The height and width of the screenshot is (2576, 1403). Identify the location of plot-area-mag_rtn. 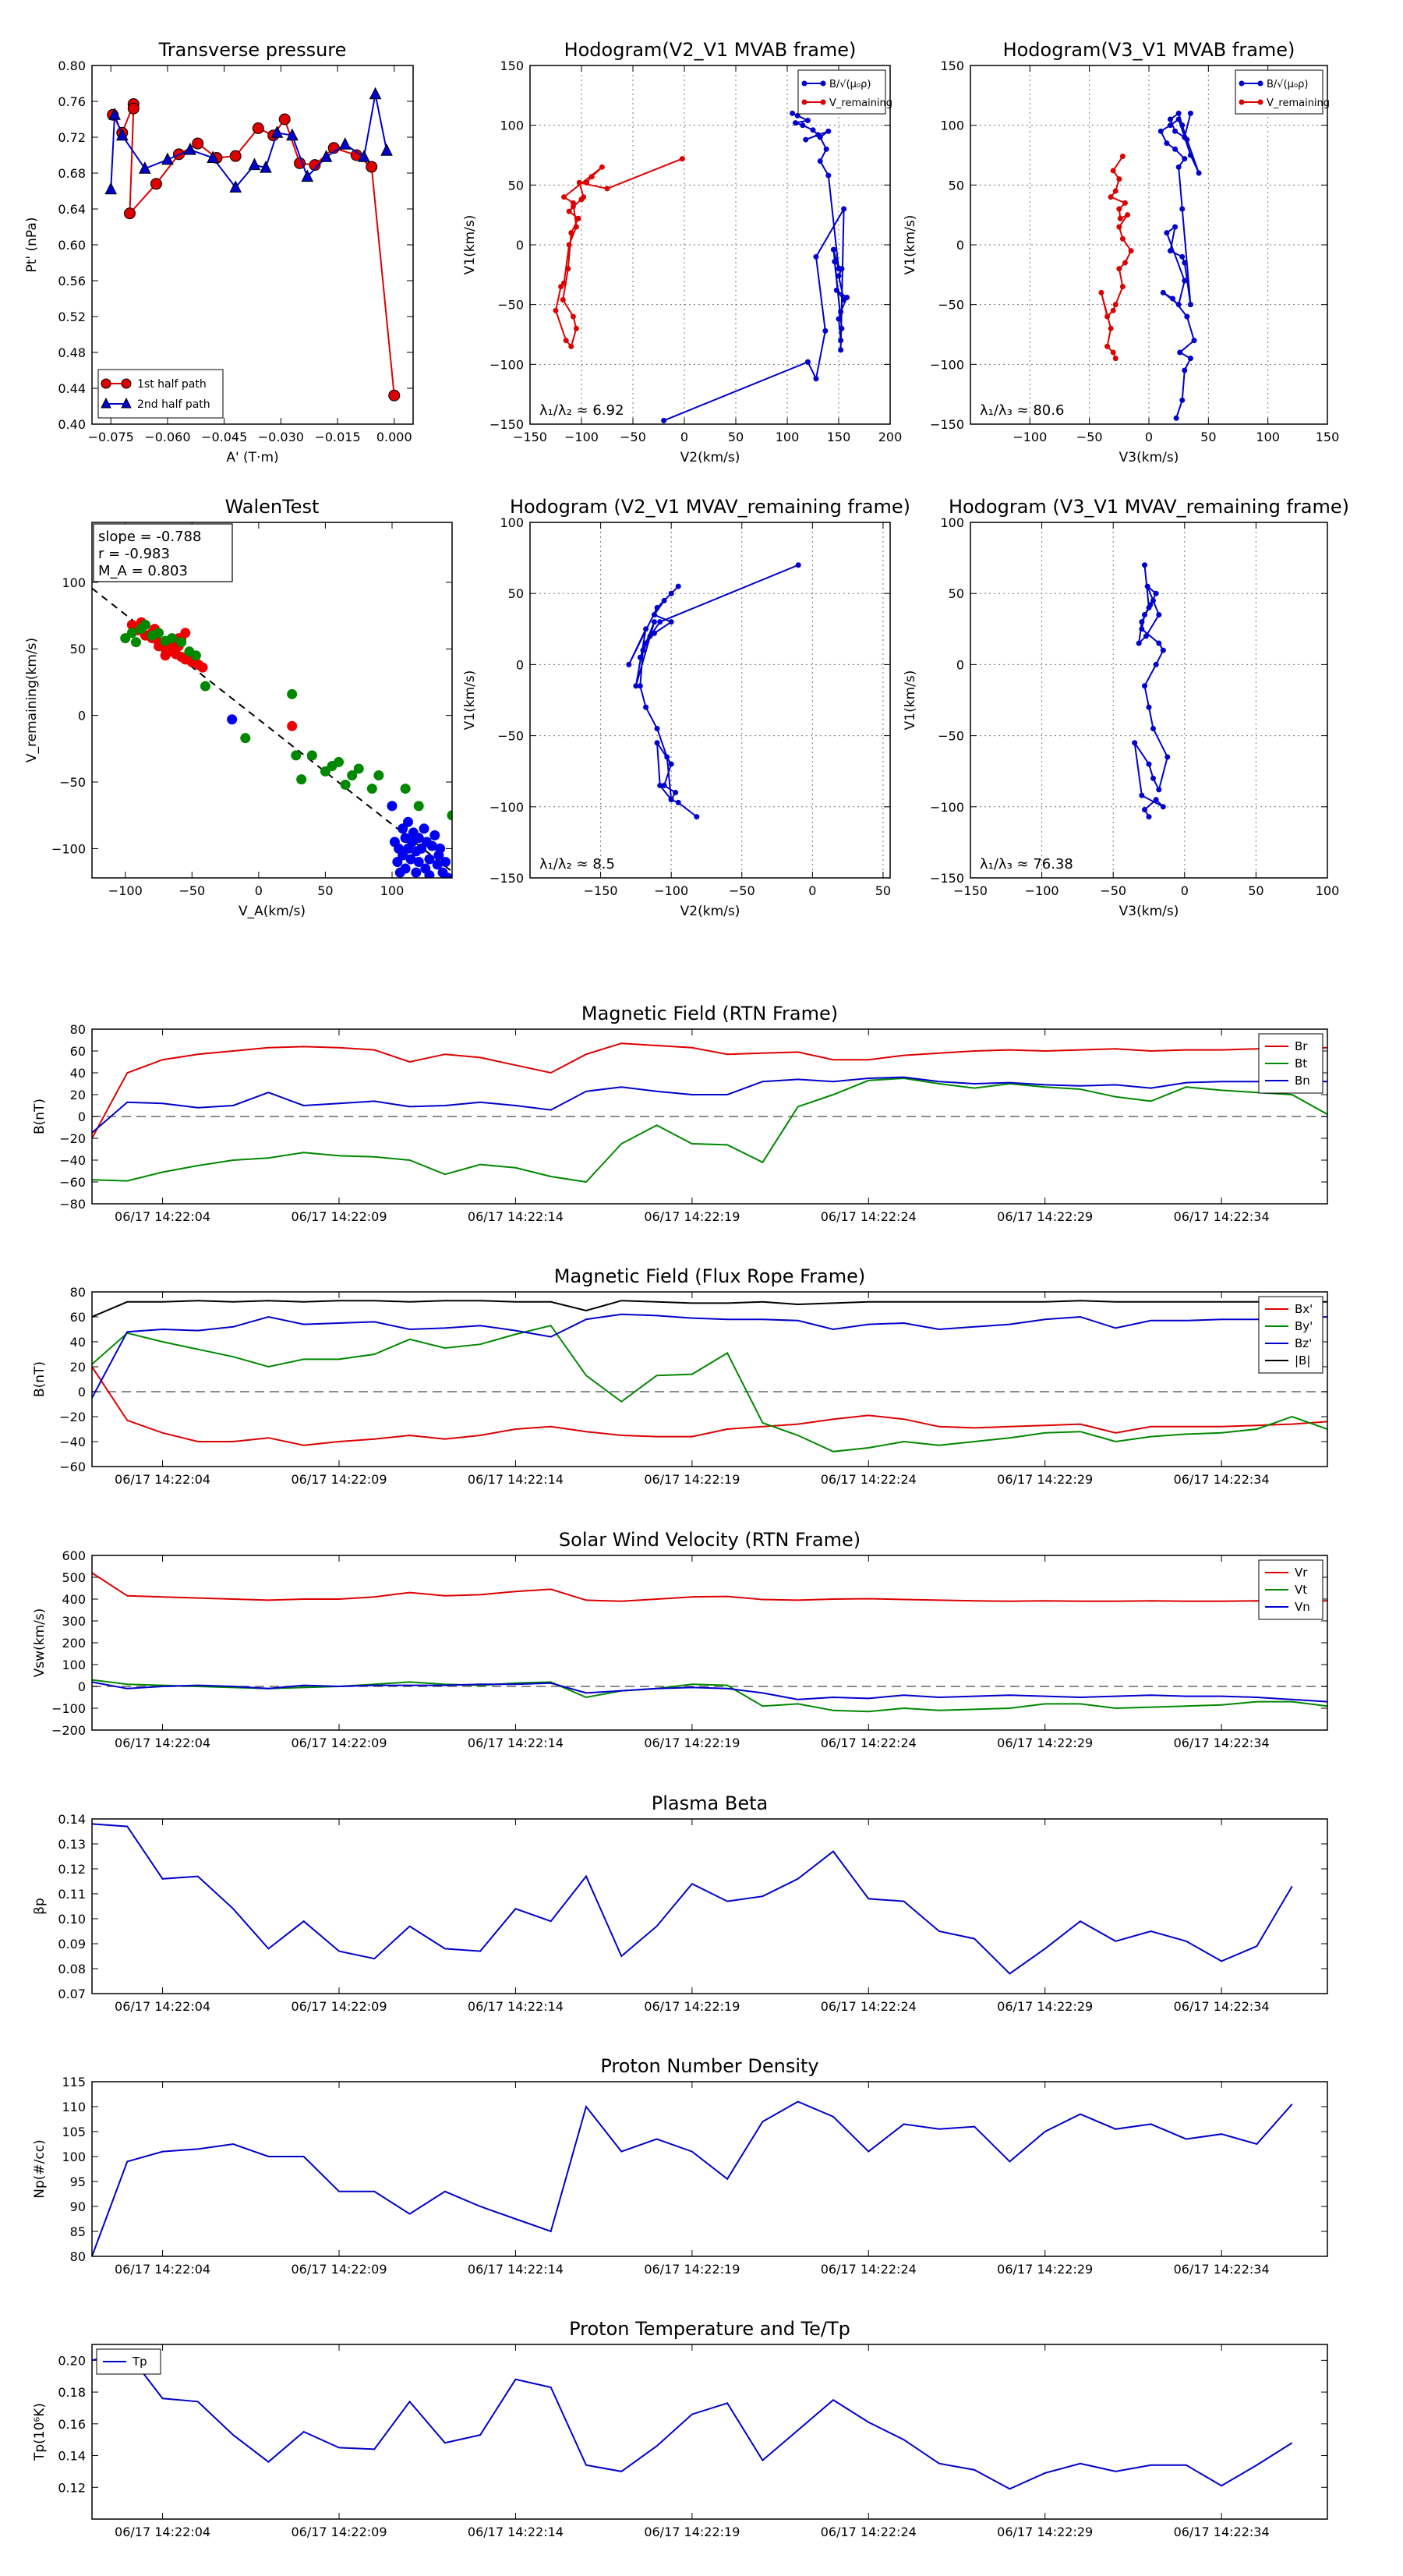
(709, 1113).